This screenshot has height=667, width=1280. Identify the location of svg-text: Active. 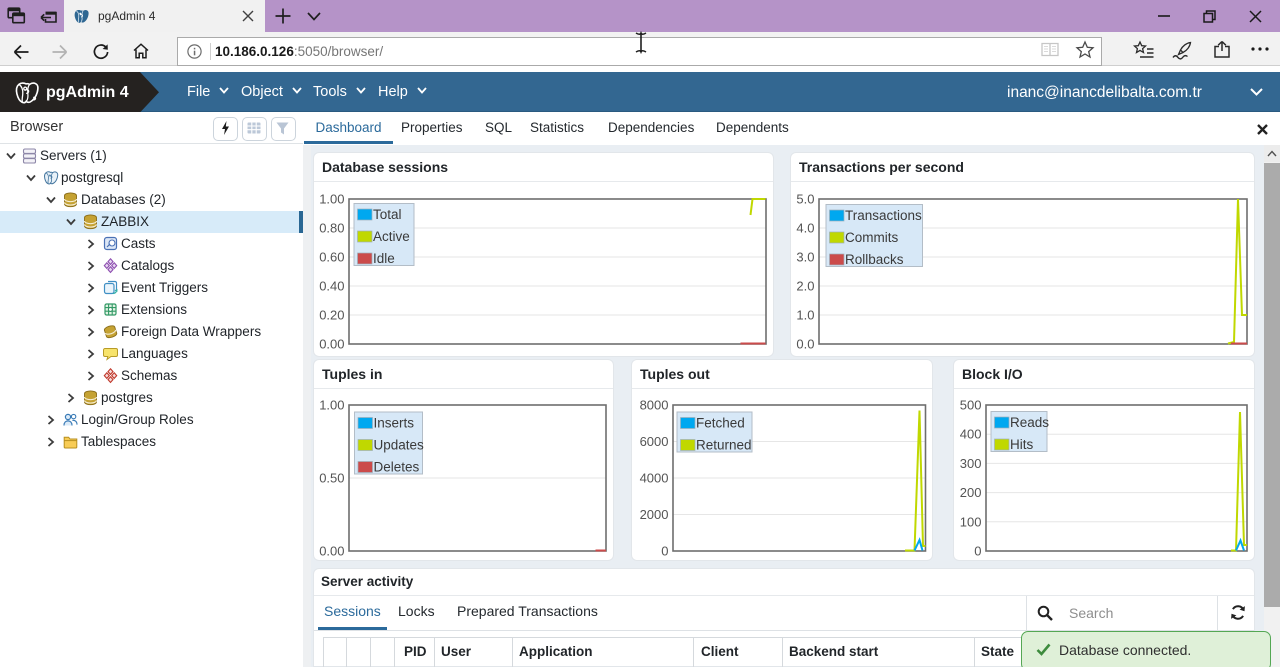
(391, 236).